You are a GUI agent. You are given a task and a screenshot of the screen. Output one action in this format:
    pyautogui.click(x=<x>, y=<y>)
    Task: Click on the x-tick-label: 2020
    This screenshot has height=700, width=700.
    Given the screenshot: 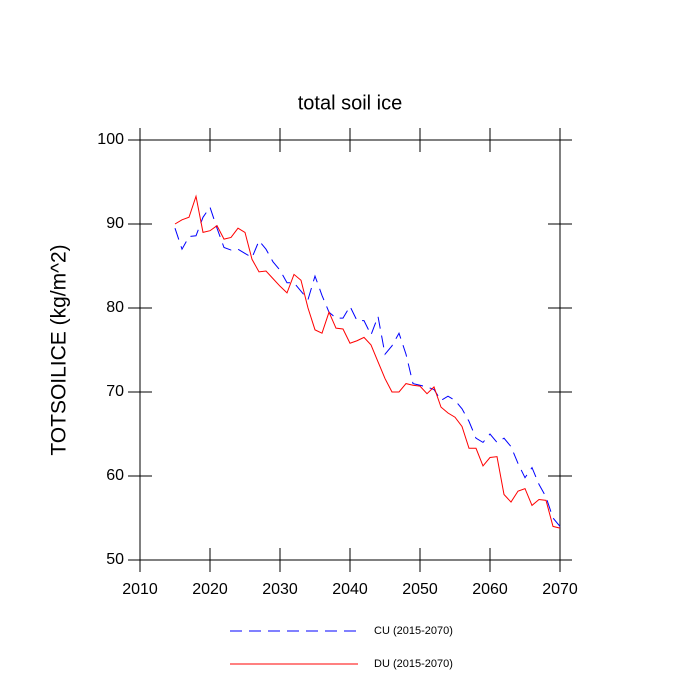 What is the action you would take?
    pyautogui.click(x=210, y=589)
    